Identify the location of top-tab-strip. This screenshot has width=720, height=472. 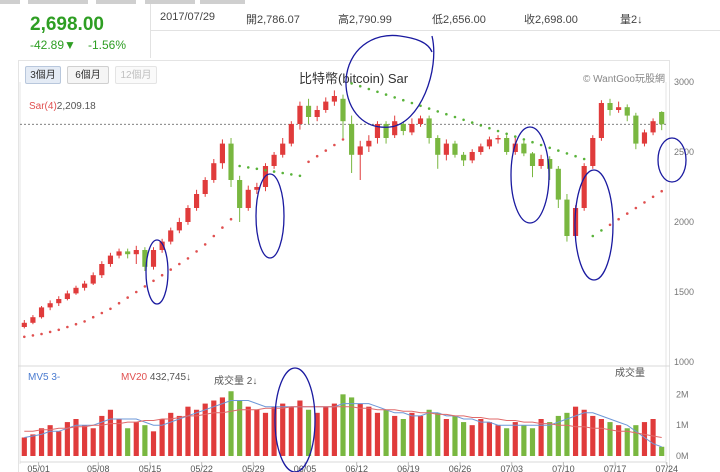
(360, 2).